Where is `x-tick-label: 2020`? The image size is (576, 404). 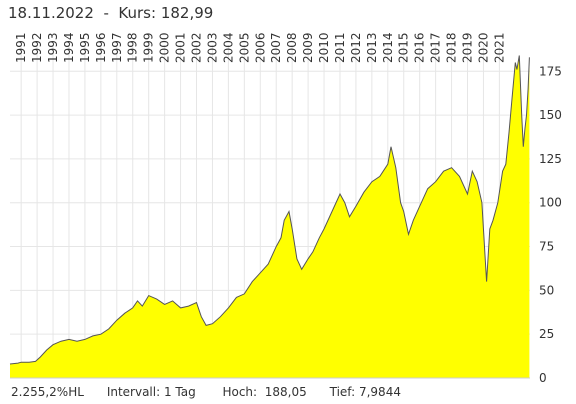
x-tick-label: 2020 is located at coordinates (483, 47).